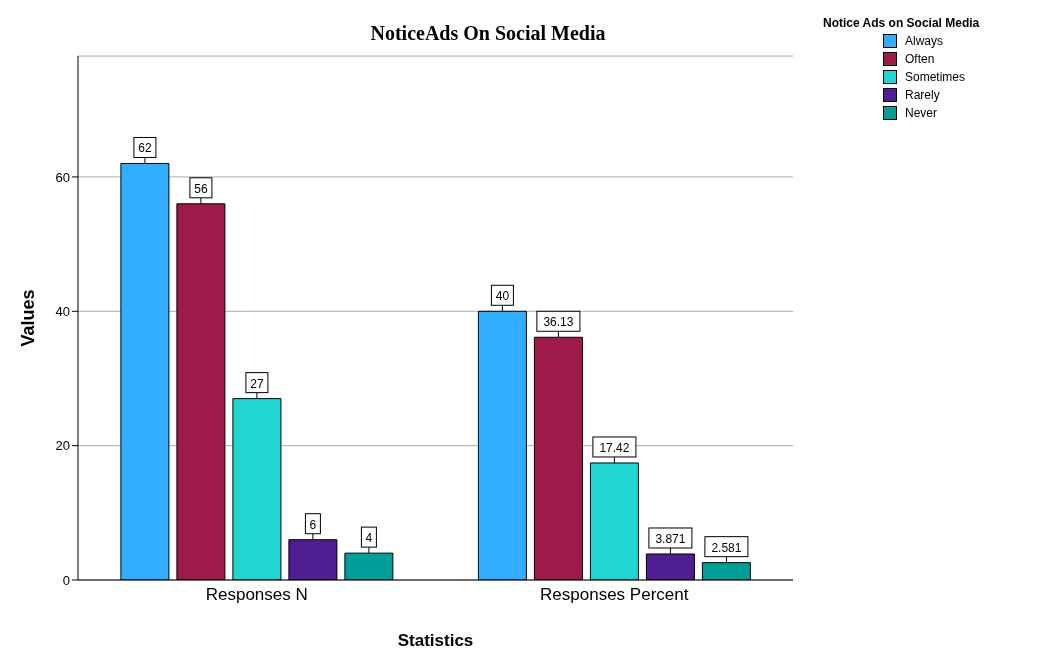  What do you see at coordinates (28, 318) in the screenshot?
I see `y-axis-title: Values` at bounding box center [28, 318].